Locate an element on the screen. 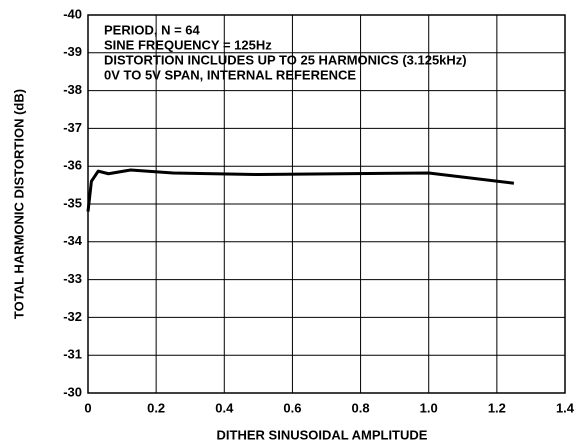 This screenshot has width=583, height=445. annotation: PERIOD, N = 64 is located at coordinates (152, 29).